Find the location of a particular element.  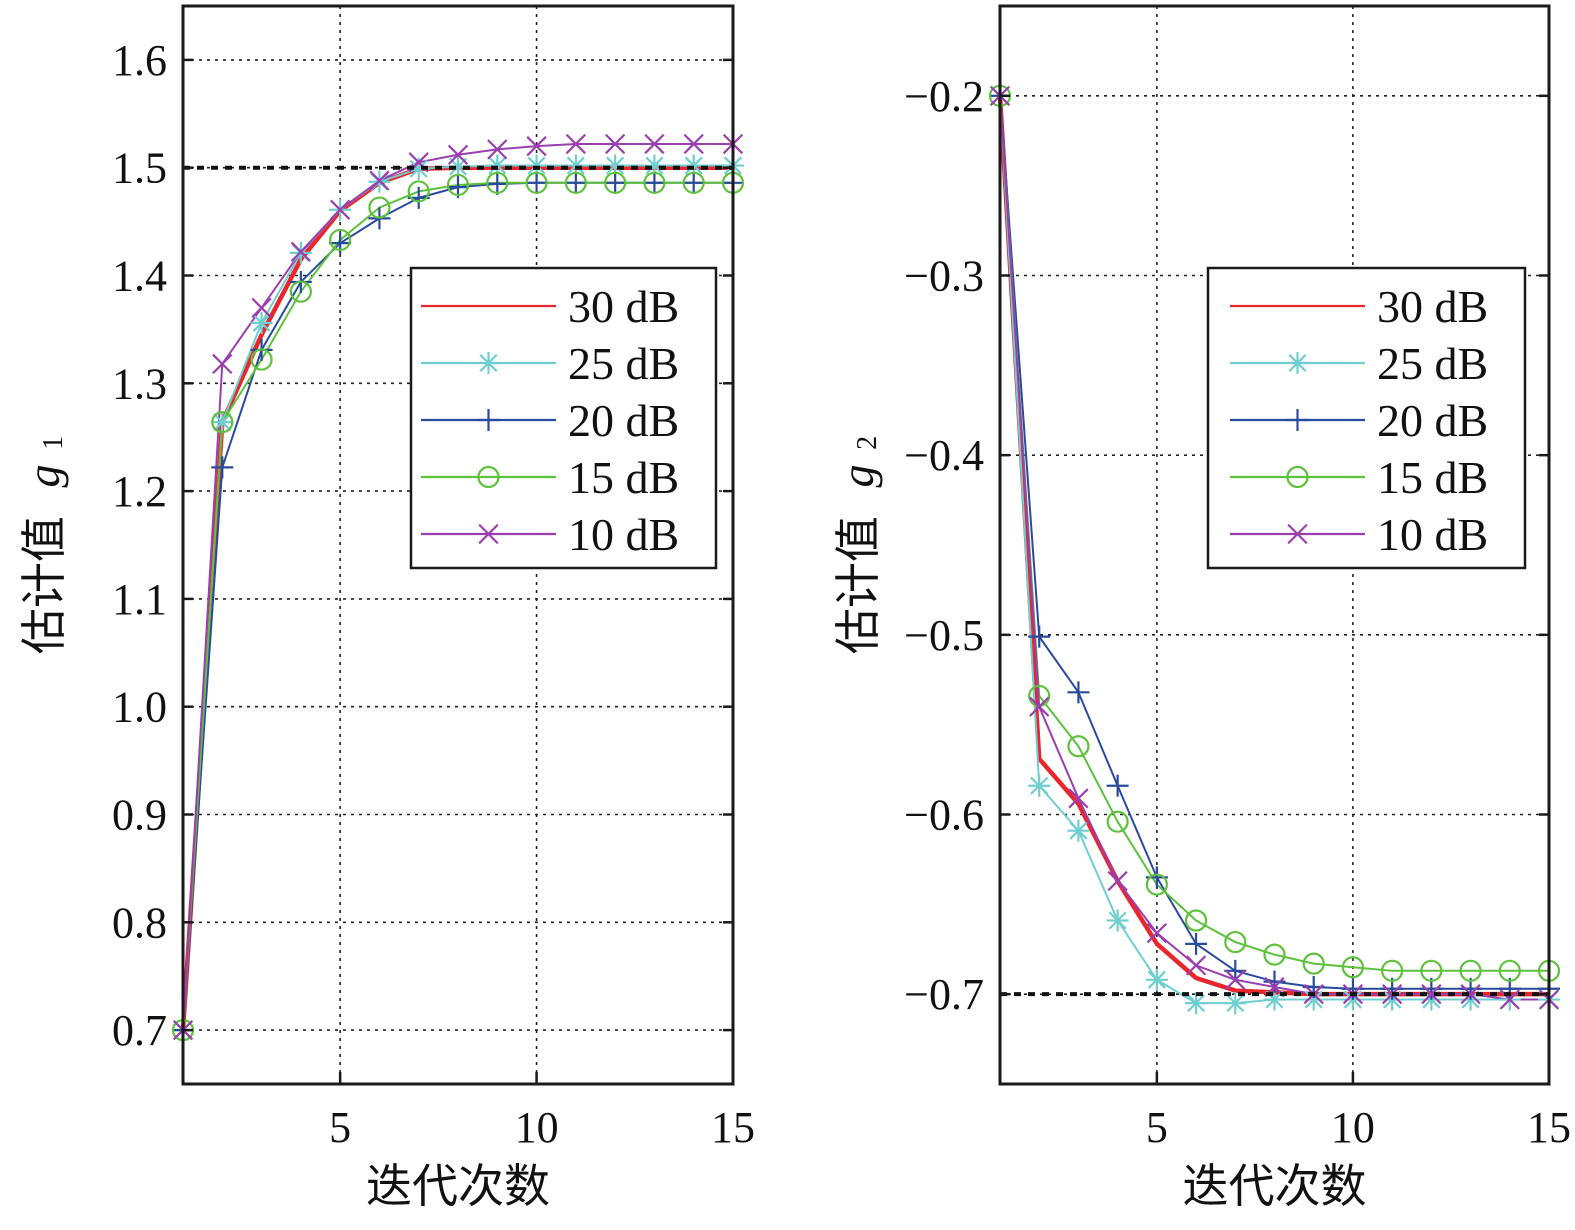

y-axis-label: 估计值 g 1 is located at coordinates (44, 545).